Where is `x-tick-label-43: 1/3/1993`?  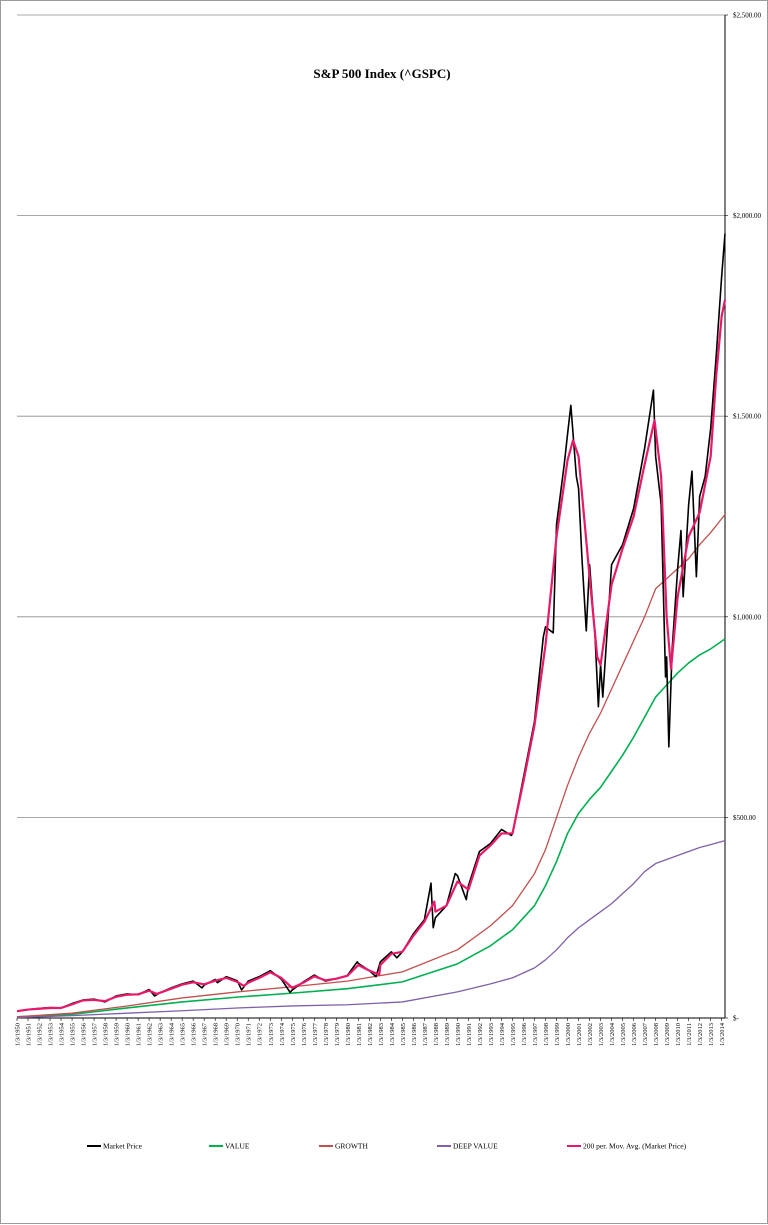
x-tick-label-43: 1/3/1993 is located at coordinates (491, 1034).